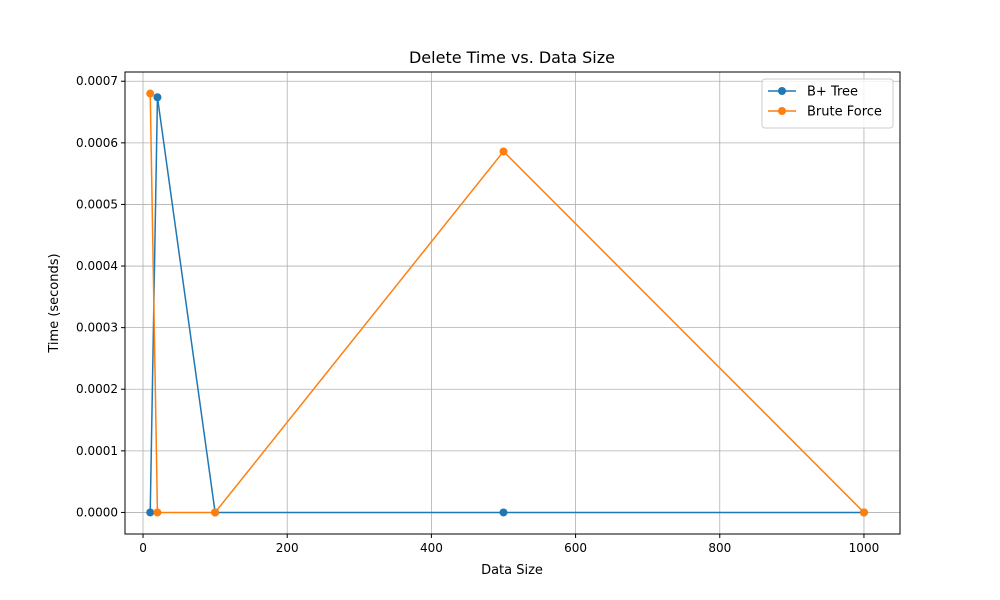 This screenshot has height=600, width=1000. What do you see at coordinates (575, 548) in the screenshot?
I see `x-tick-label: 600` at bounding box center [575, 548].